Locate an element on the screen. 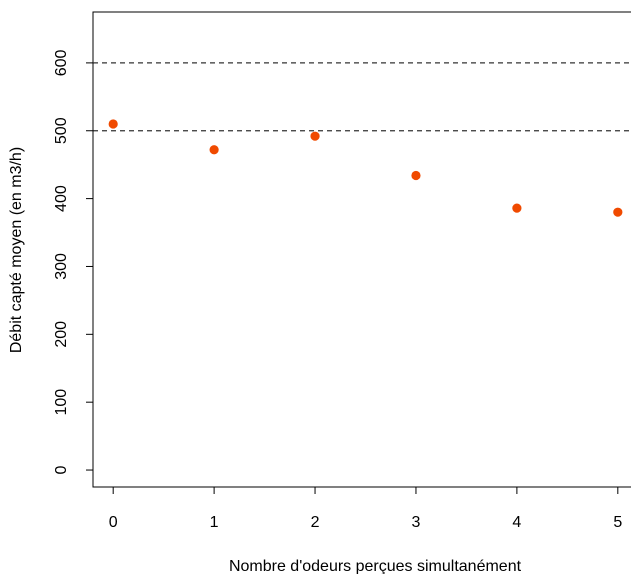 The height and width of the screenshot is (574, 631). x-axis: 0 1 2 3 4 5 is located at coordinates (365, 508).